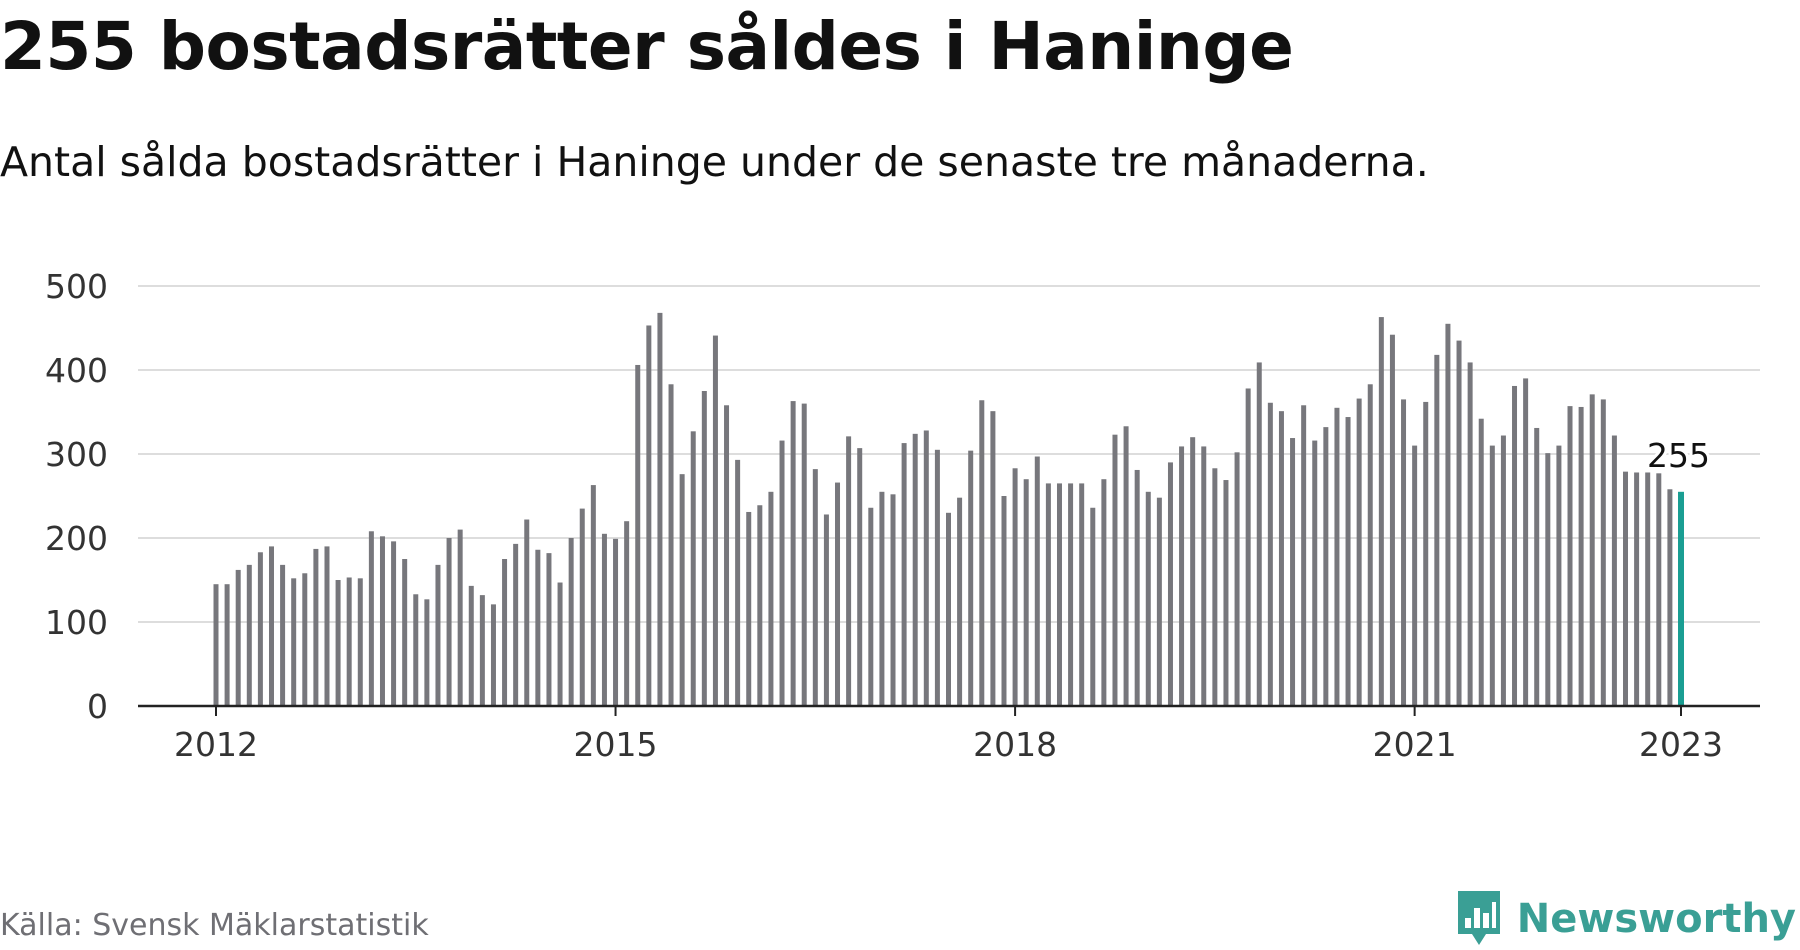 This screenshot has height=950, width=1800. I want to click on x-tick-label: 2015, so click(616, 744).